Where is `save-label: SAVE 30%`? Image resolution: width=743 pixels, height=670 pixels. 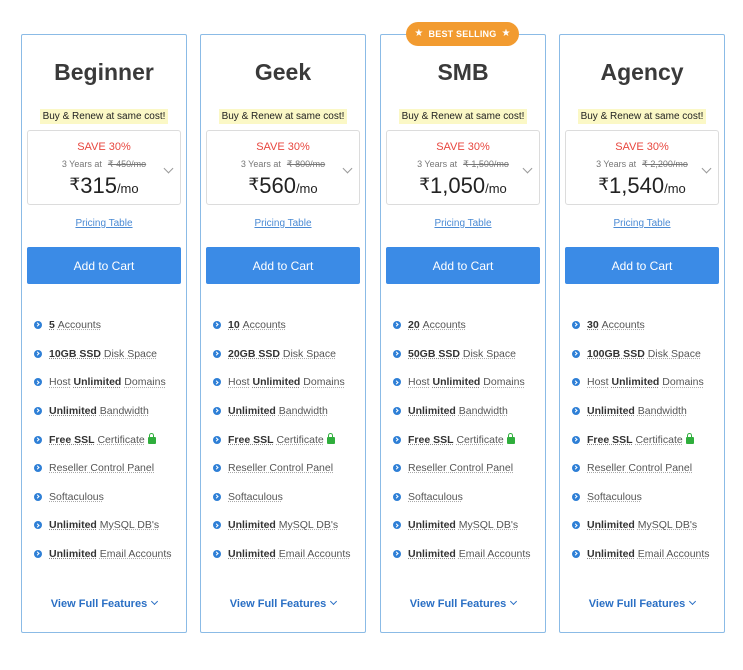 save-label: SAVE 30% is located at coordinates (642, 147).